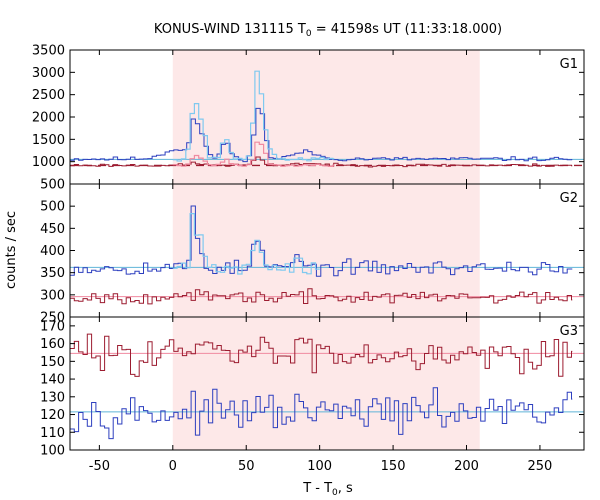 This screenshot has height=500, width=600. Describe the element at coordinates (540, 466) in the screenshot. I see `x-tick-label: 250` at that location.